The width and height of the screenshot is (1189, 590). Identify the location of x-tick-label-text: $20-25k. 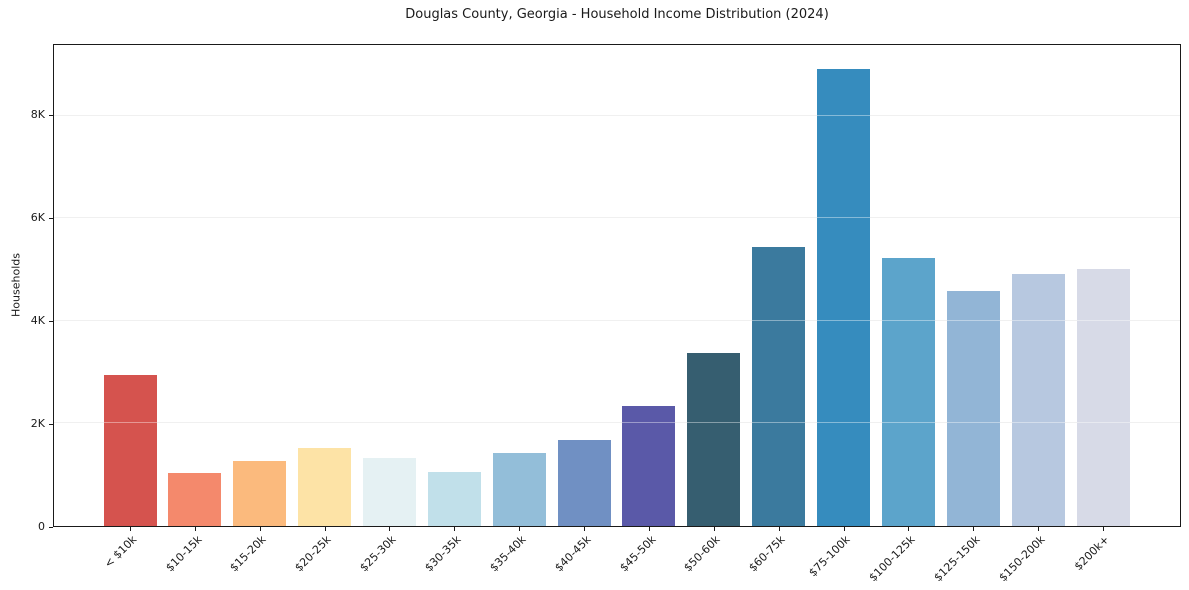
(313, 554).